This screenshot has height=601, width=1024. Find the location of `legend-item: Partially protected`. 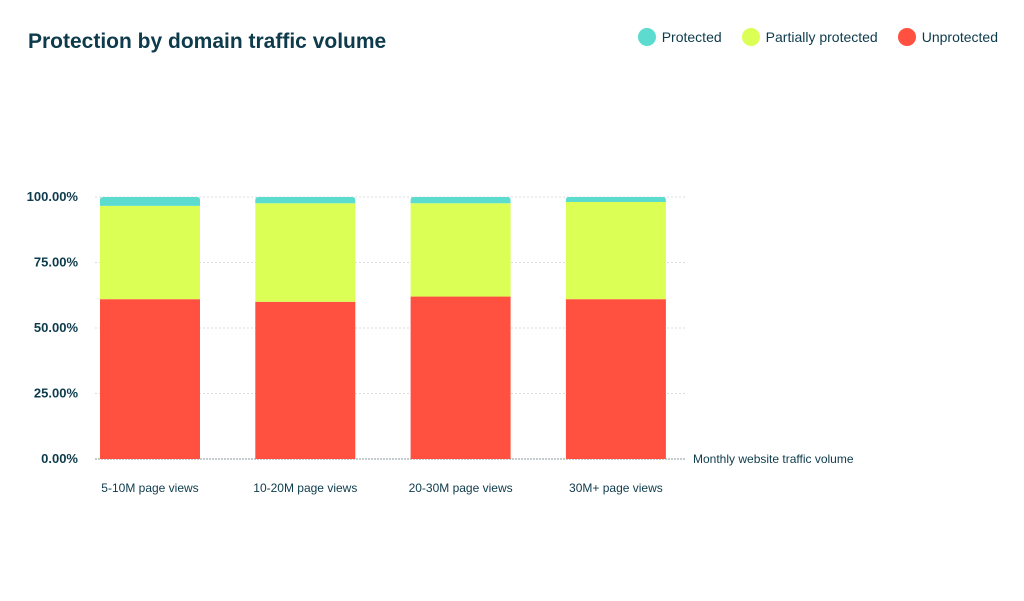

legend-item: Partially protected is located at coordinates (809, 37).